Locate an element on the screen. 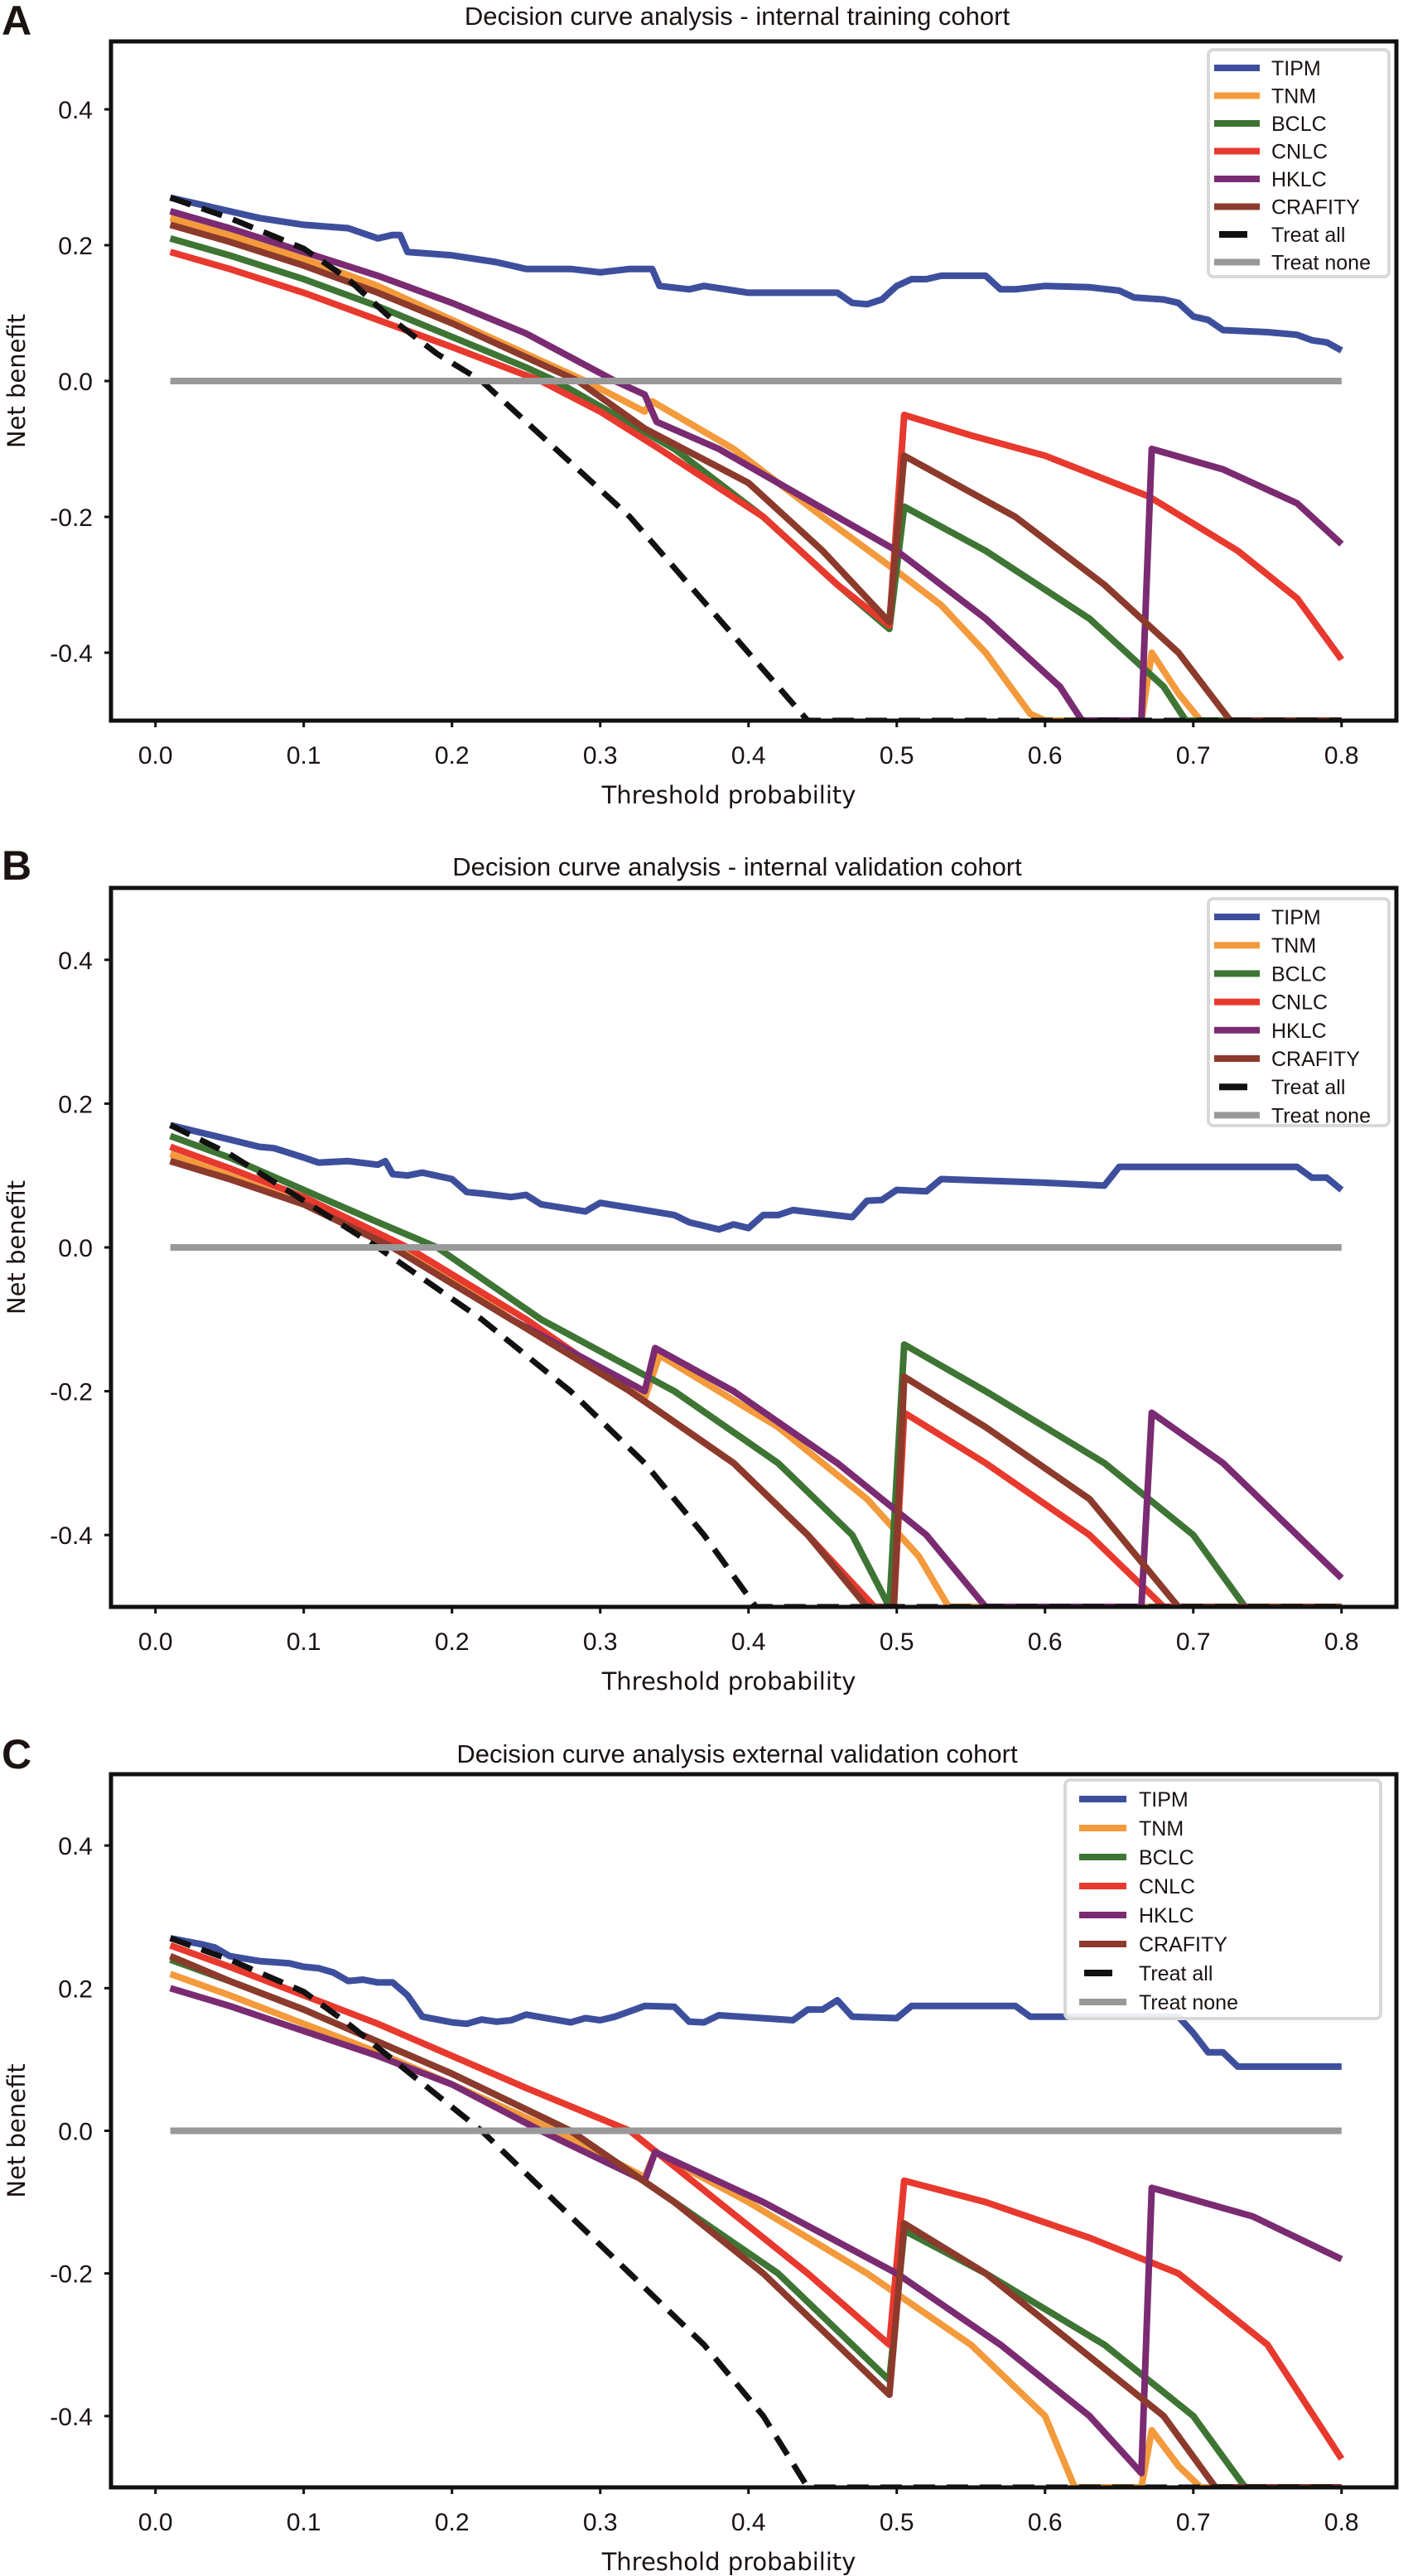 Image resolution: width=1408 pixels, height=2576 pixels. panel-letter: C is located at coordinates (16, 1754).